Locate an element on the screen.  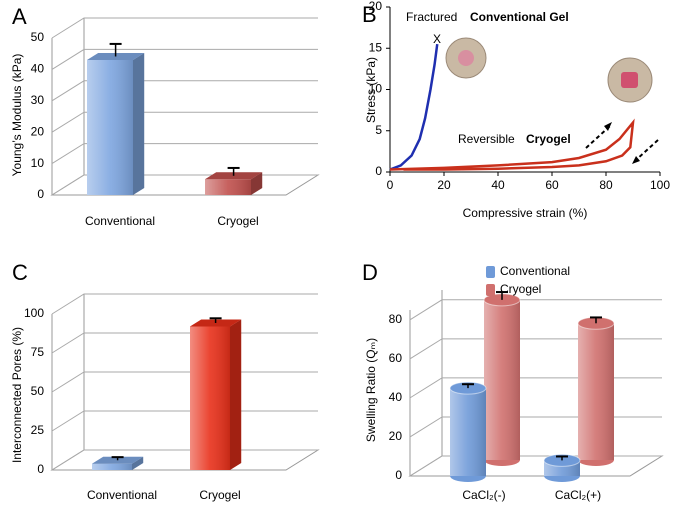
y-axis-label: Swelling Ratio (Qₘ) is located at coordinates (371, 390).